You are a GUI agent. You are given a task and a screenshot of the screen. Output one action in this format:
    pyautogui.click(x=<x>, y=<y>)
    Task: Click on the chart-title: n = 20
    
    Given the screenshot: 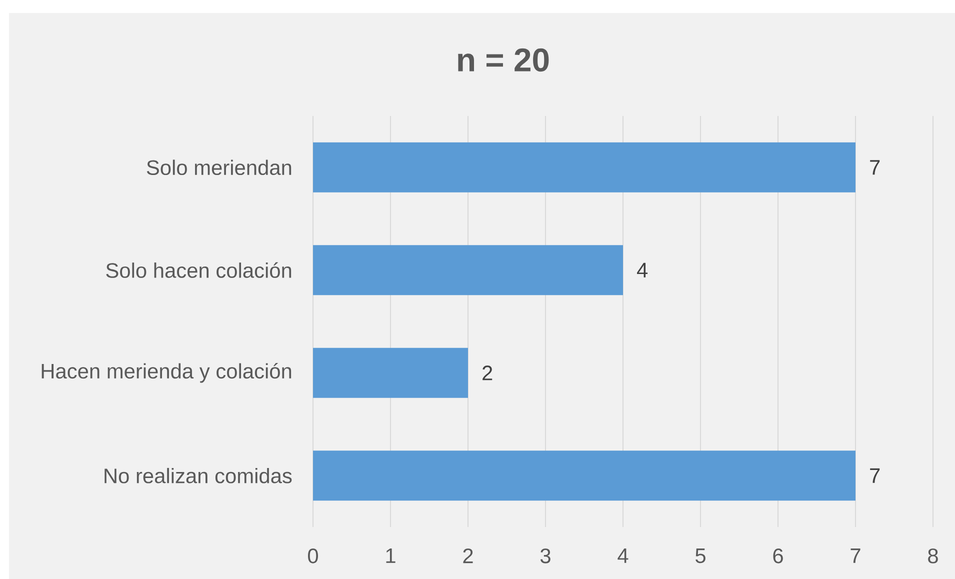 What is the action you would take?
    pyautogui.click(x=503, y=60)
    